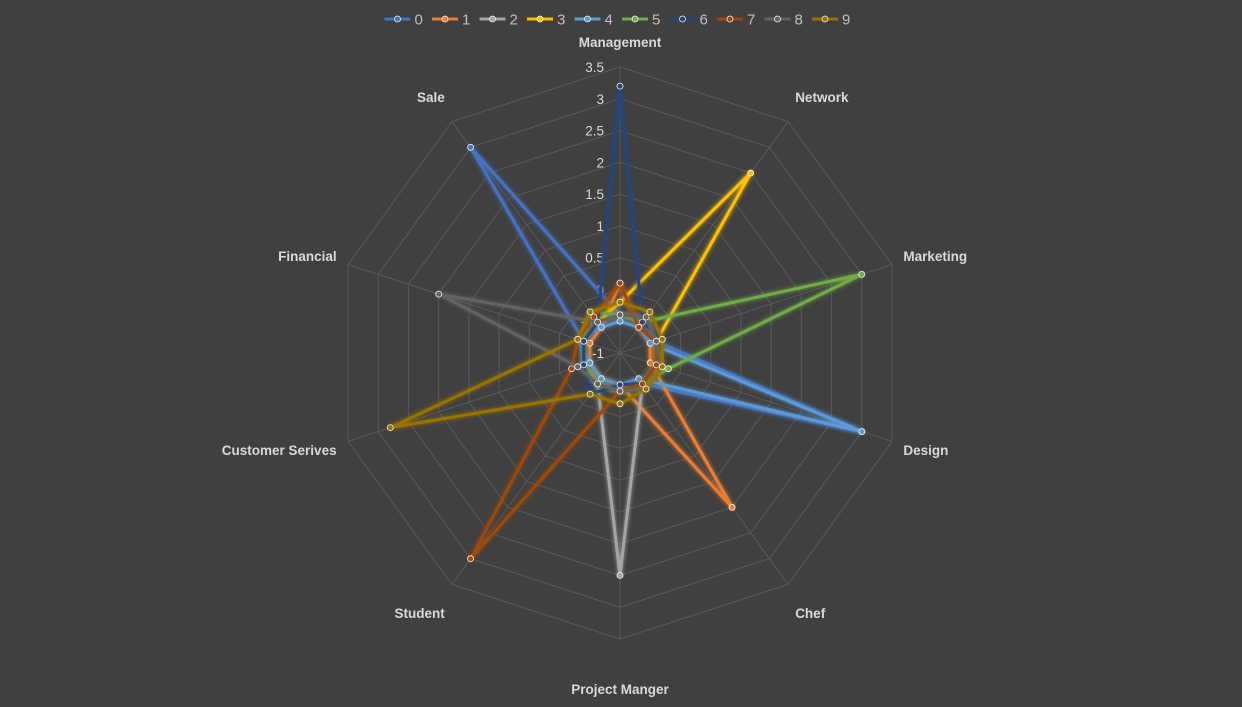 This screenshot has width=1242, height=707. Describe the element at coordinates (598, 353) in the screenshot. I see `tick-label: -1` at that location.